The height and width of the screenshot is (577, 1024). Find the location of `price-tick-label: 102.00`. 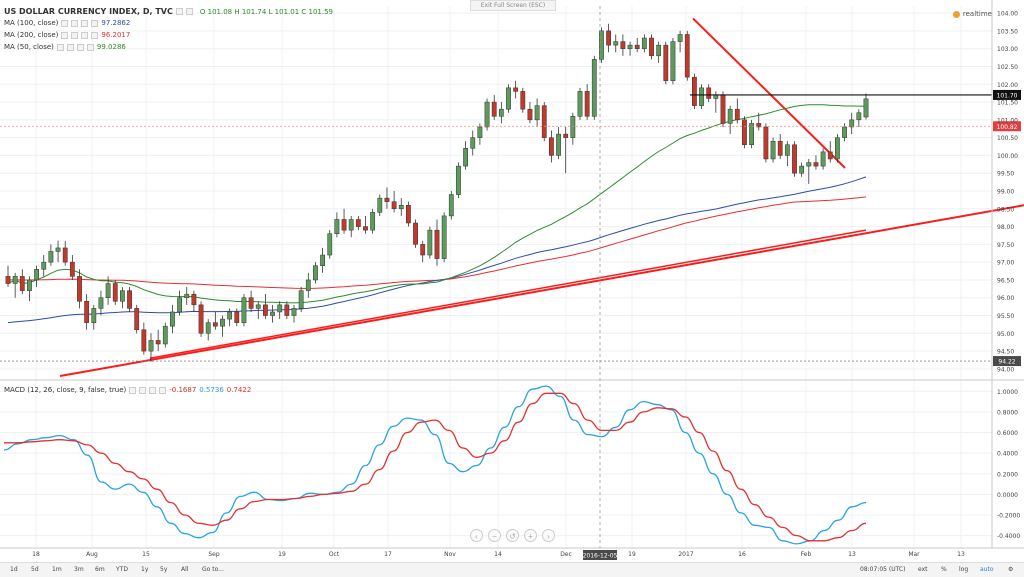

price-tick-label: 102.00 is located at coordinates (1007, 85).